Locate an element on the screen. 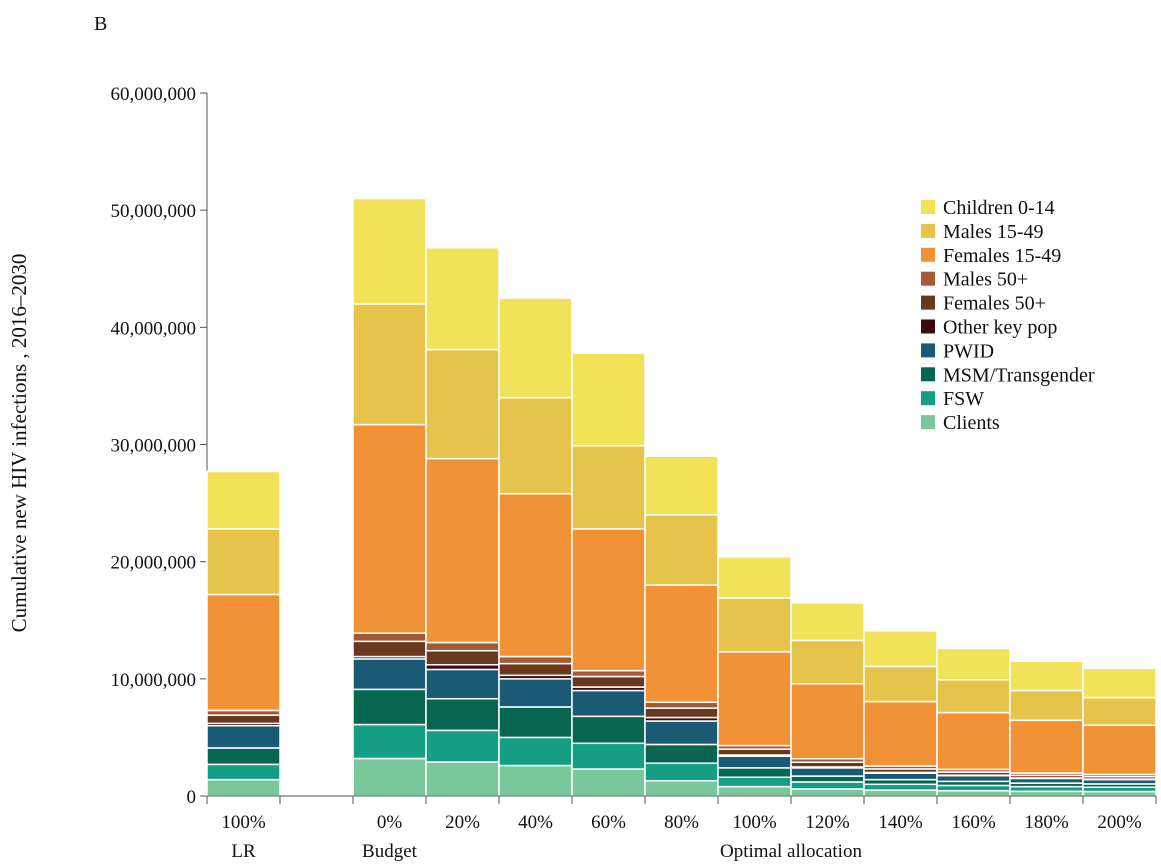  x-group-label: Optimal allocation is located at coordinates (791, 851).